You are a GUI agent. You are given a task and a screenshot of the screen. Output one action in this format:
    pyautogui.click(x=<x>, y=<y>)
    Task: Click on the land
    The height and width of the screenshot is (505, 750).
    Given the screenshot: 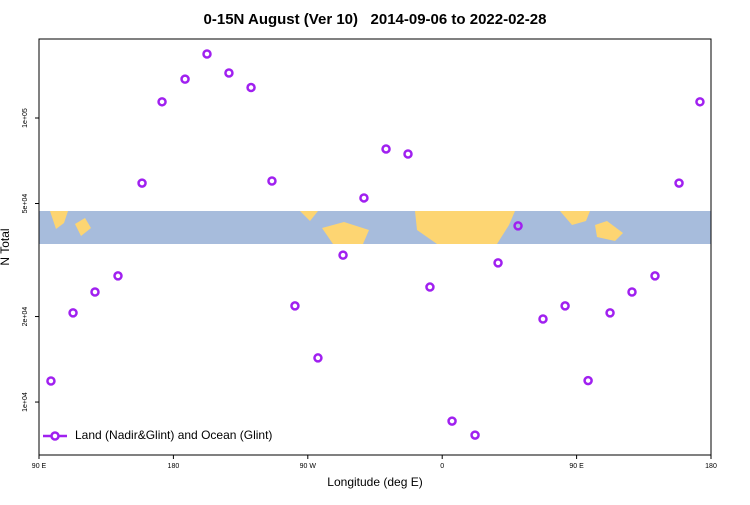 What is the action you would take?
    pyautogui.click(x=336, y=227)
    